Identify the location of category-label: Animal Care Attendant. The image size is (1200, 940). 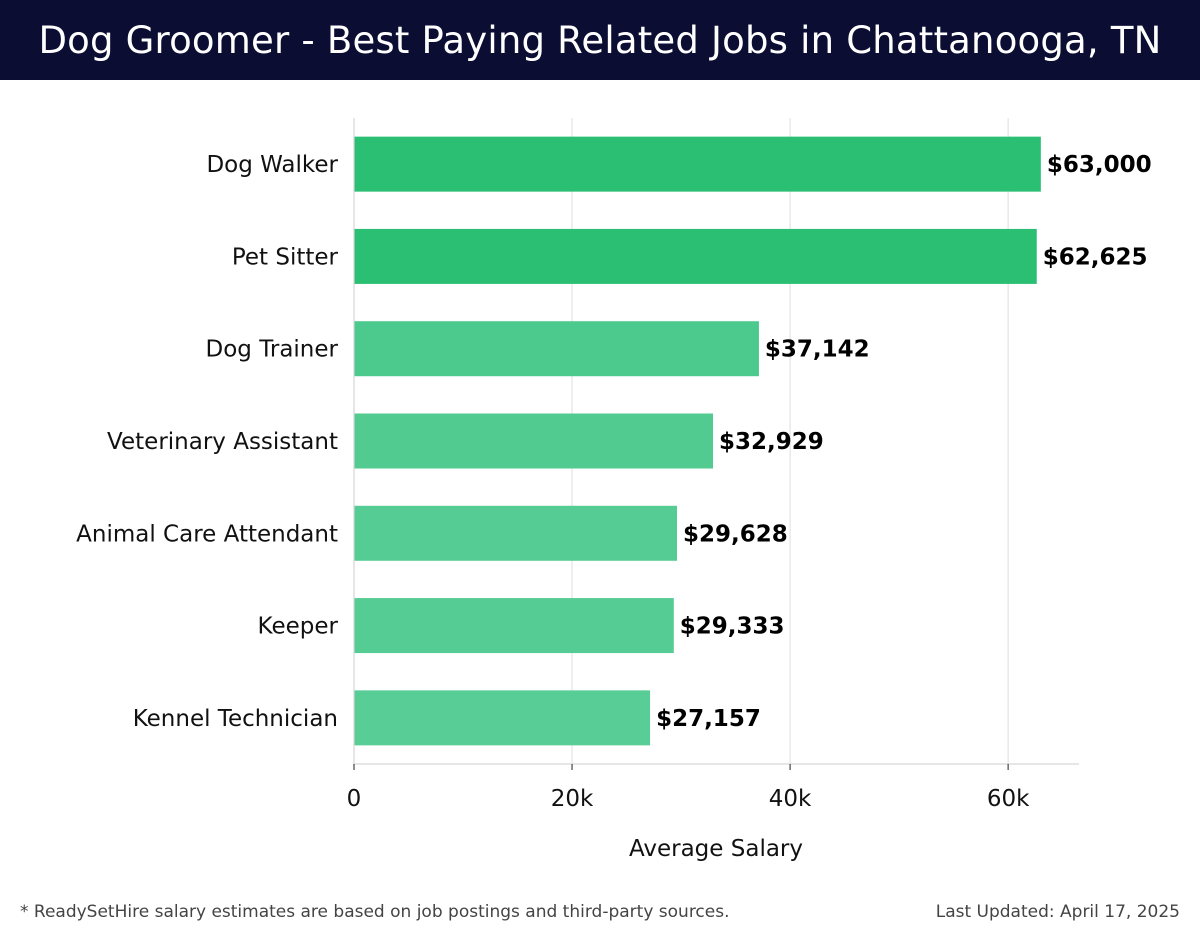
(207, 534).